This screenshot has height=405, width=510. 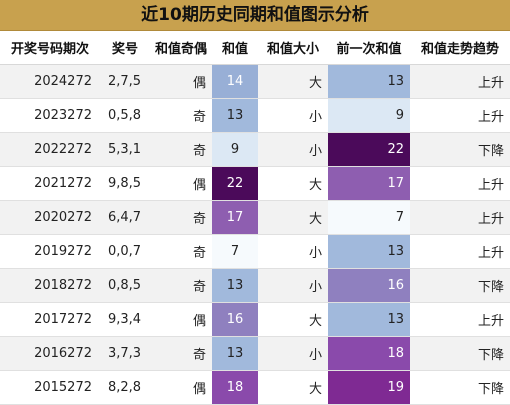 What do you see at coordinates (50, 387) in the screenshot?
I see `period-cell: 2015272` at bounding box center [50, 387].